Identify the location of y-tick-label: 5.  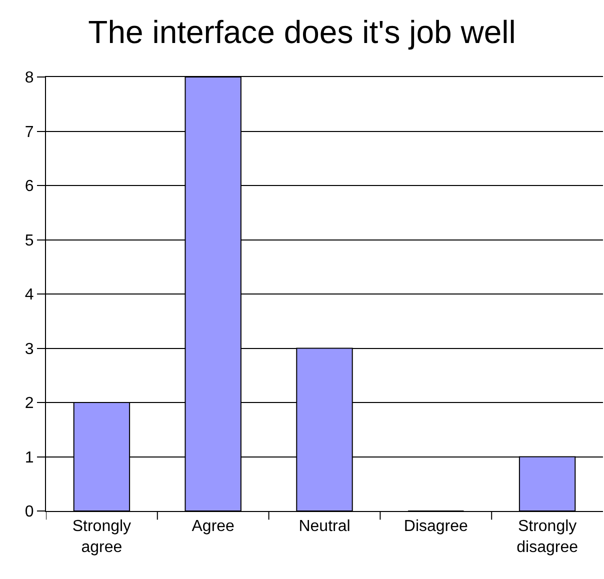
(29, 241).